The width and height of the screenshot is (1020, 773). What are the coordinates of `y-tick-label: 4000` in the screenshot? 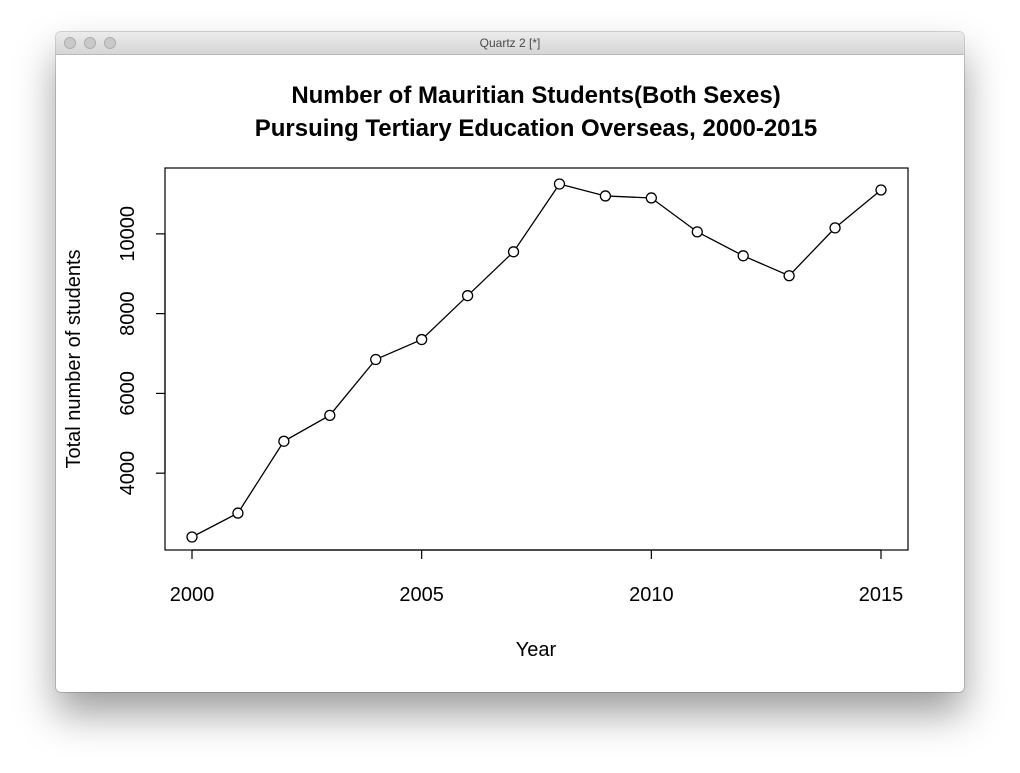 It's located at (128, 473).